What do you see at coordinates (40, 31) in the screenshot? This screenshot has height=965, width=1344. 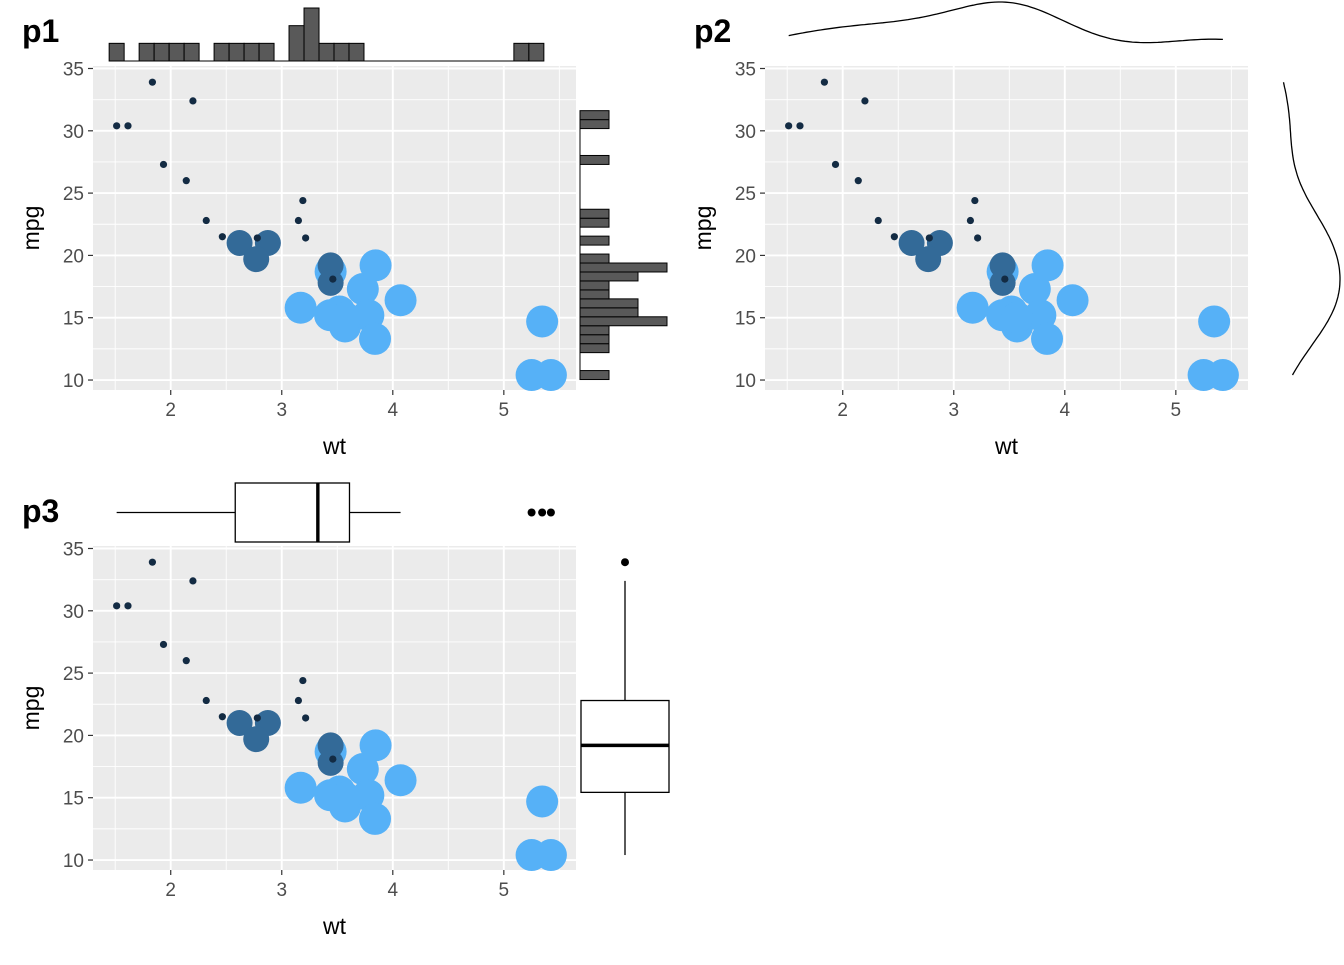 I see `panel-tag: p1` at bounding box center [40, 31].